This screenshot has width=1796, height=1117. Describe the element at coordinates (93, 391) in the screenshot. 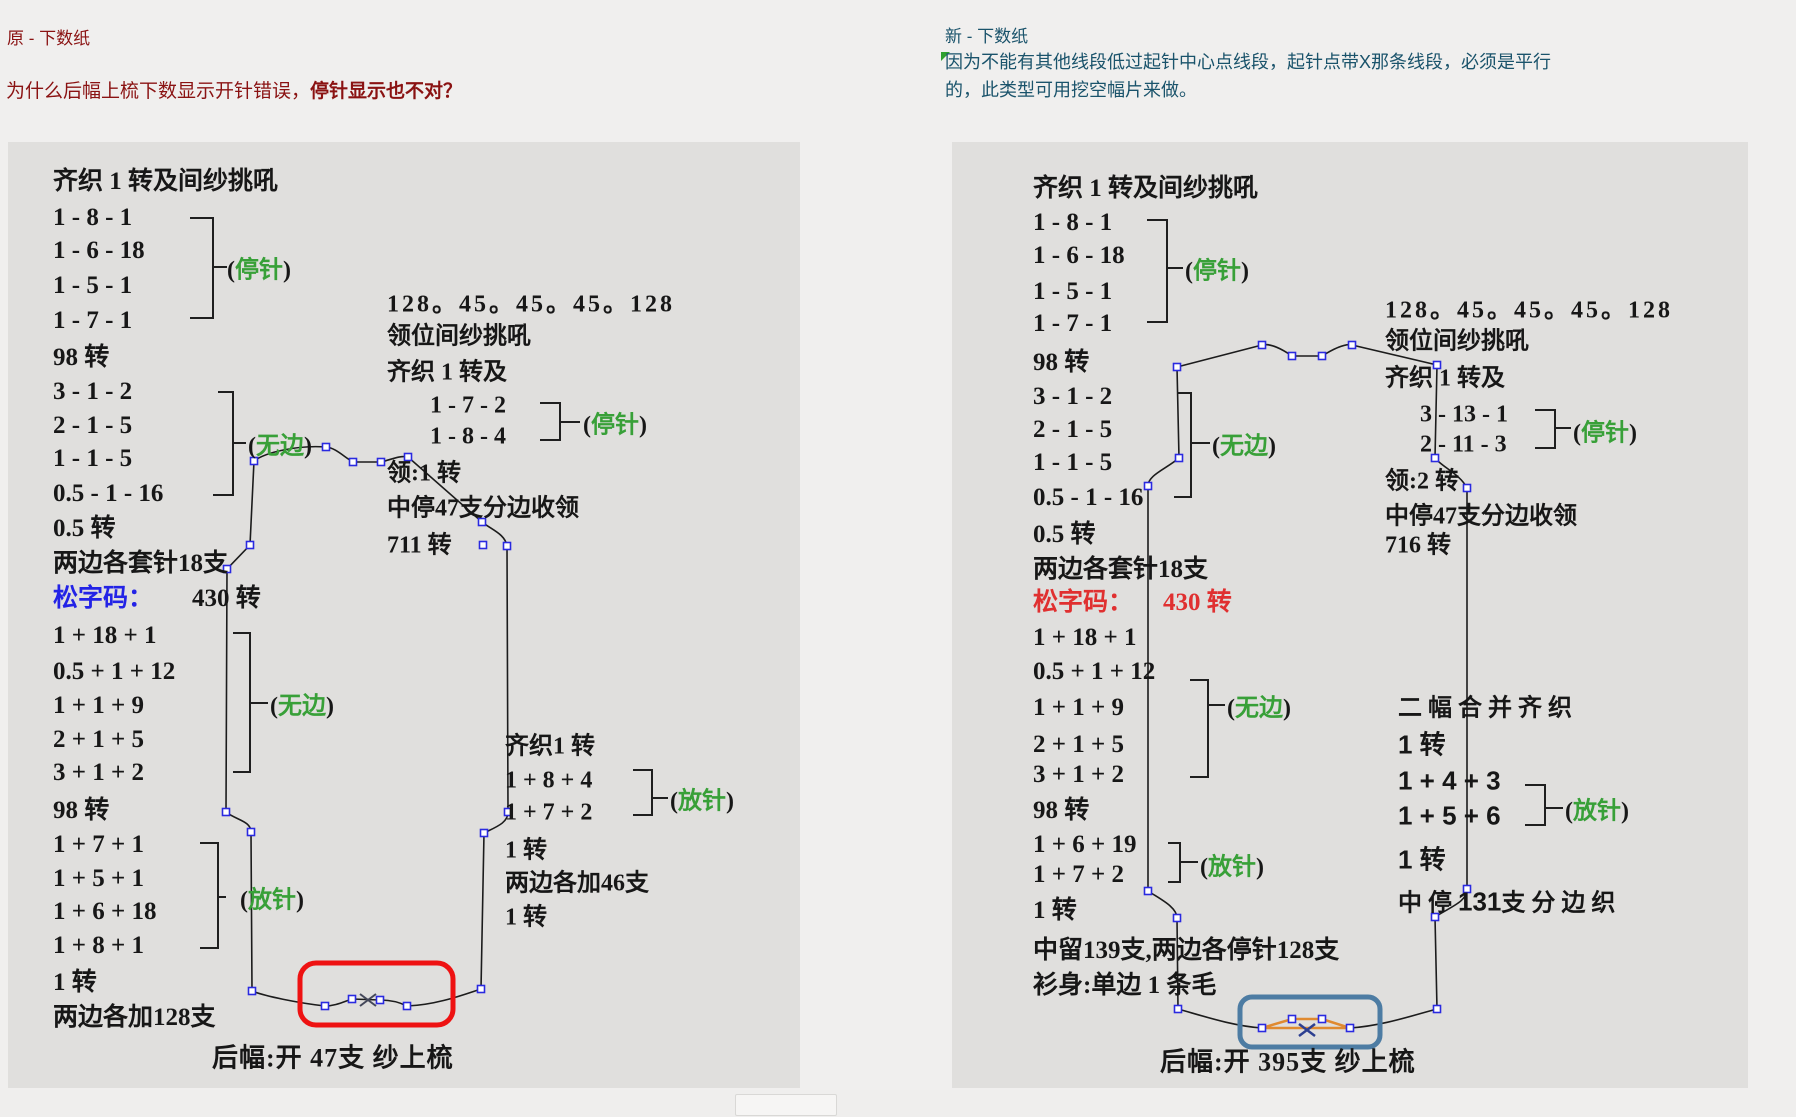

I see `instruction-line: 3 - 1 - 2` at that location.